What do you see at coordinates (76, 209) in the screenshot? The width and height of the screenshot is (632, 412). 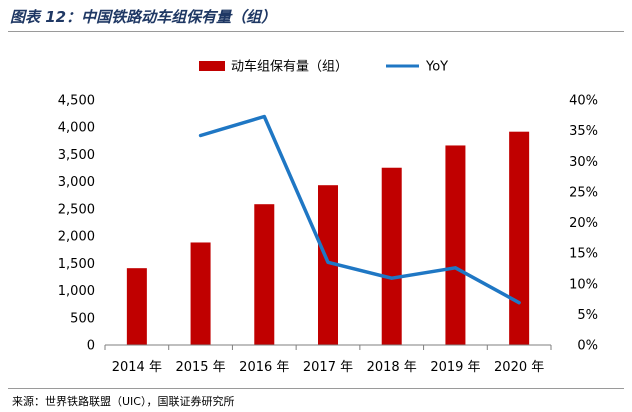 I see `left-tick-label: 2,500` at bounding box center [76, 209].